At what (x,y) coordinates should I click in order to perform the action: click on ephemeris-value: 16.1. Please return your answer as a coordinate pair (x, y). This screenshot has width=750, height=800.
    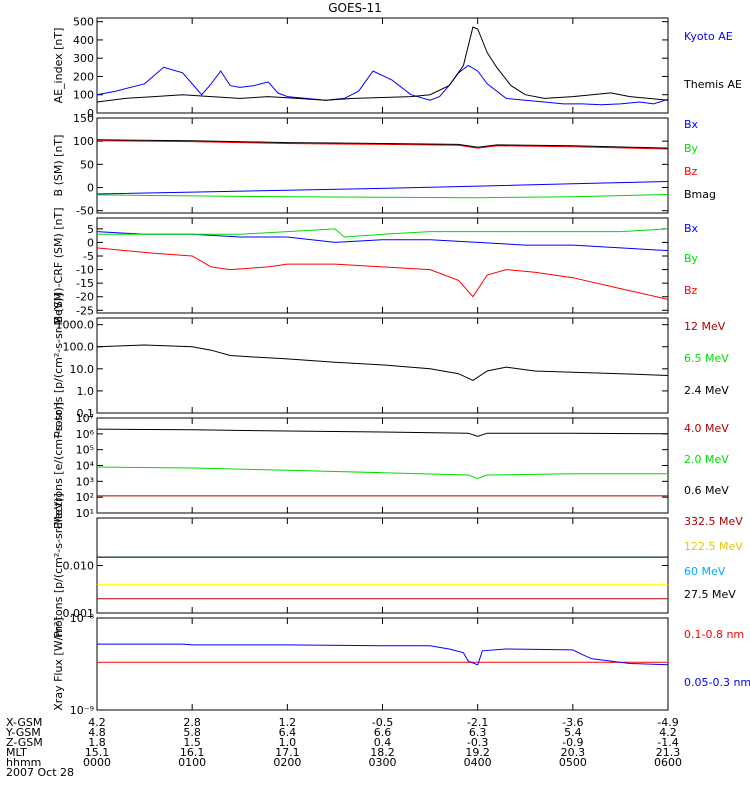
    Looking at the image, I should click on (192, 752).